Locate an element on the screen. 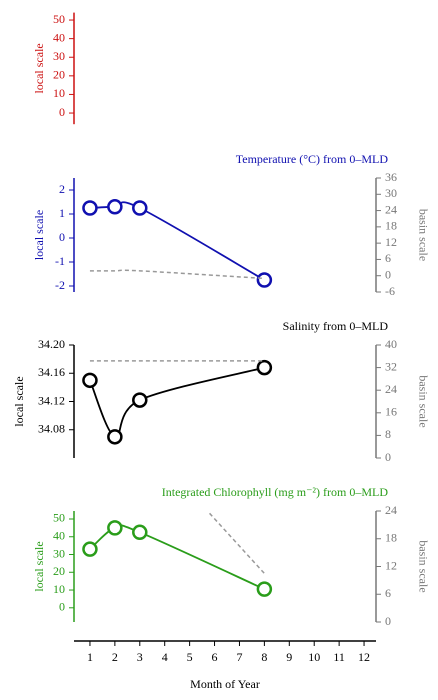 The image size is (438, 700). x-tick-label: 4 is located at coordinates (165, 657).